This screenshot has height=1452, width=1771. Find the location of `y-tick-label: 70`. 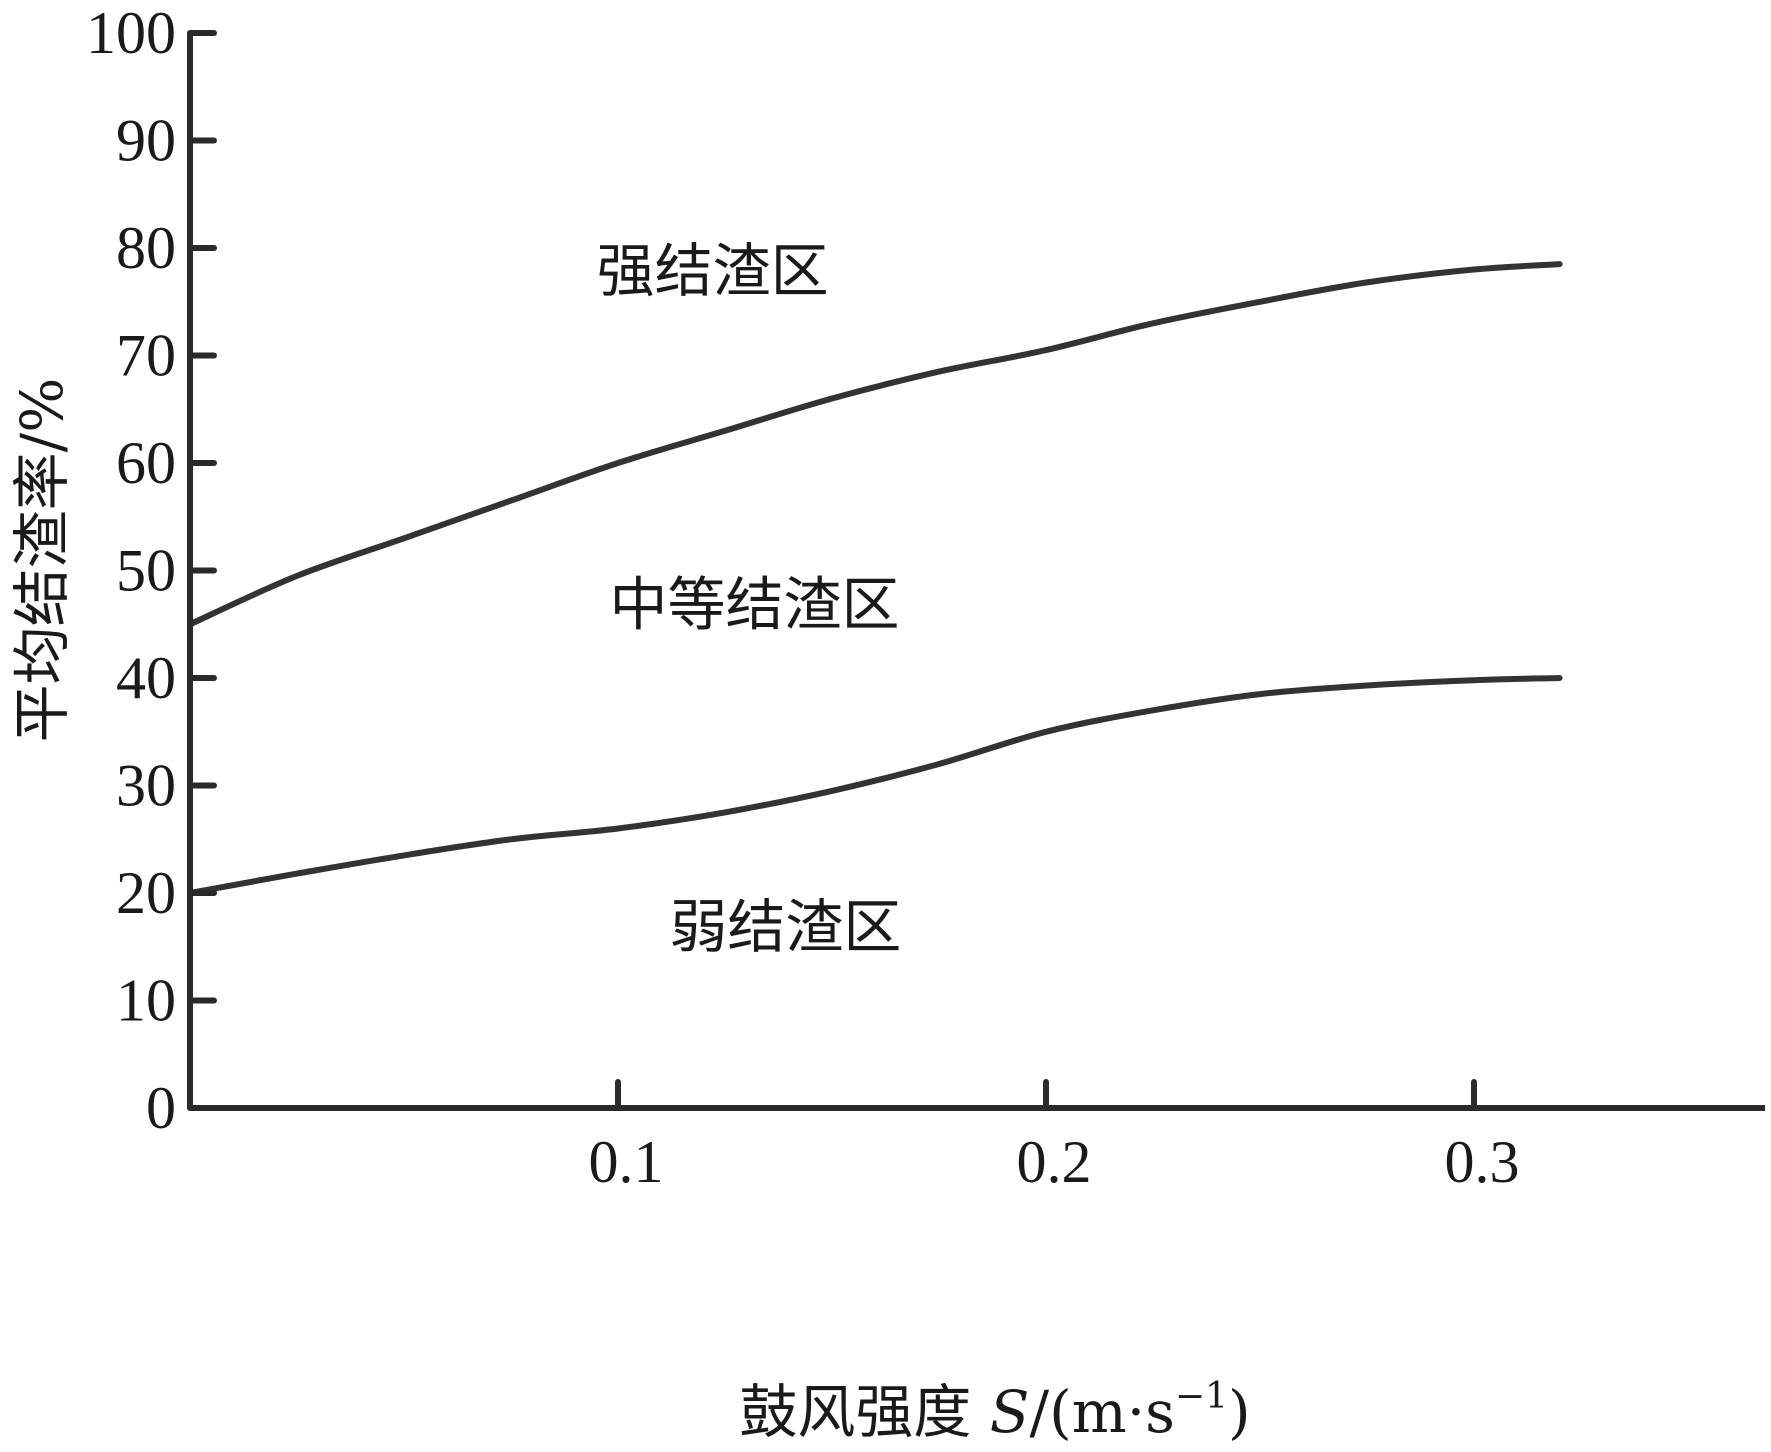

y-tick-label: 70 is located at coordinates (146, 356).